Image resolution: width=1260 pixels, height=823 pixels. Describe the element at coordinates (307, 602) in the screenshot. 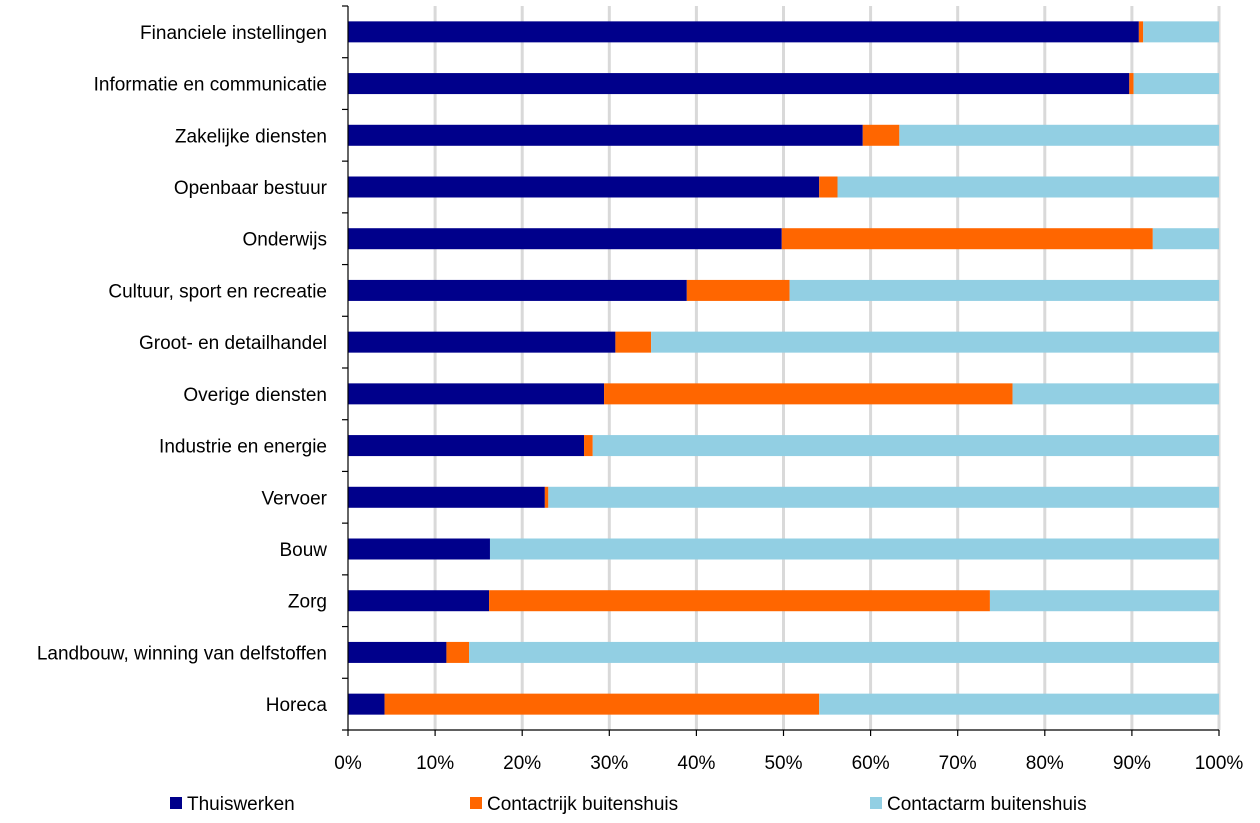

I see `category-label: Zorg` at that location.